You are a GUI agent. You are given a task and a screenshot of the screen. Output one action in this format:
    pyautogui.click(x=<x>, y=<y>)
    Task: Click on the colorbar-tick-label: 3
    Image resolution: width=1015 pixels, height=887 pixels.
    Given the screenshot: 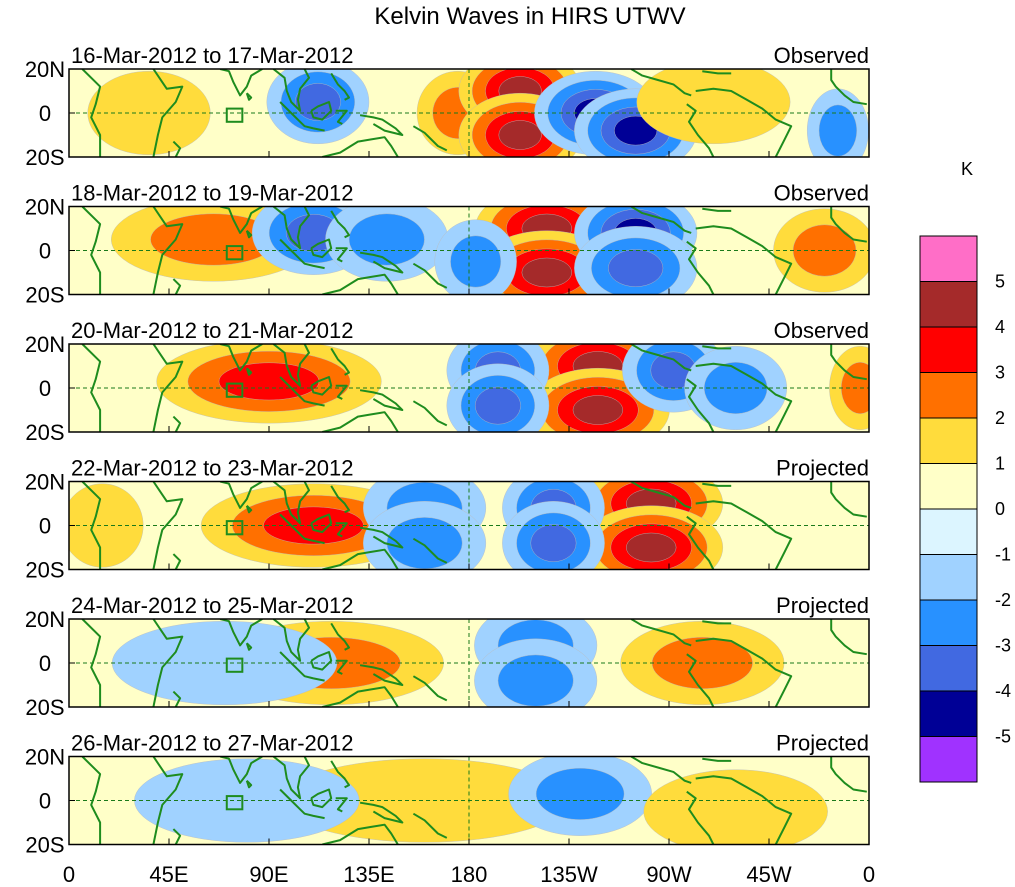 What is the action you would take?
    pyautogui.click(x=1000, y=373)
    